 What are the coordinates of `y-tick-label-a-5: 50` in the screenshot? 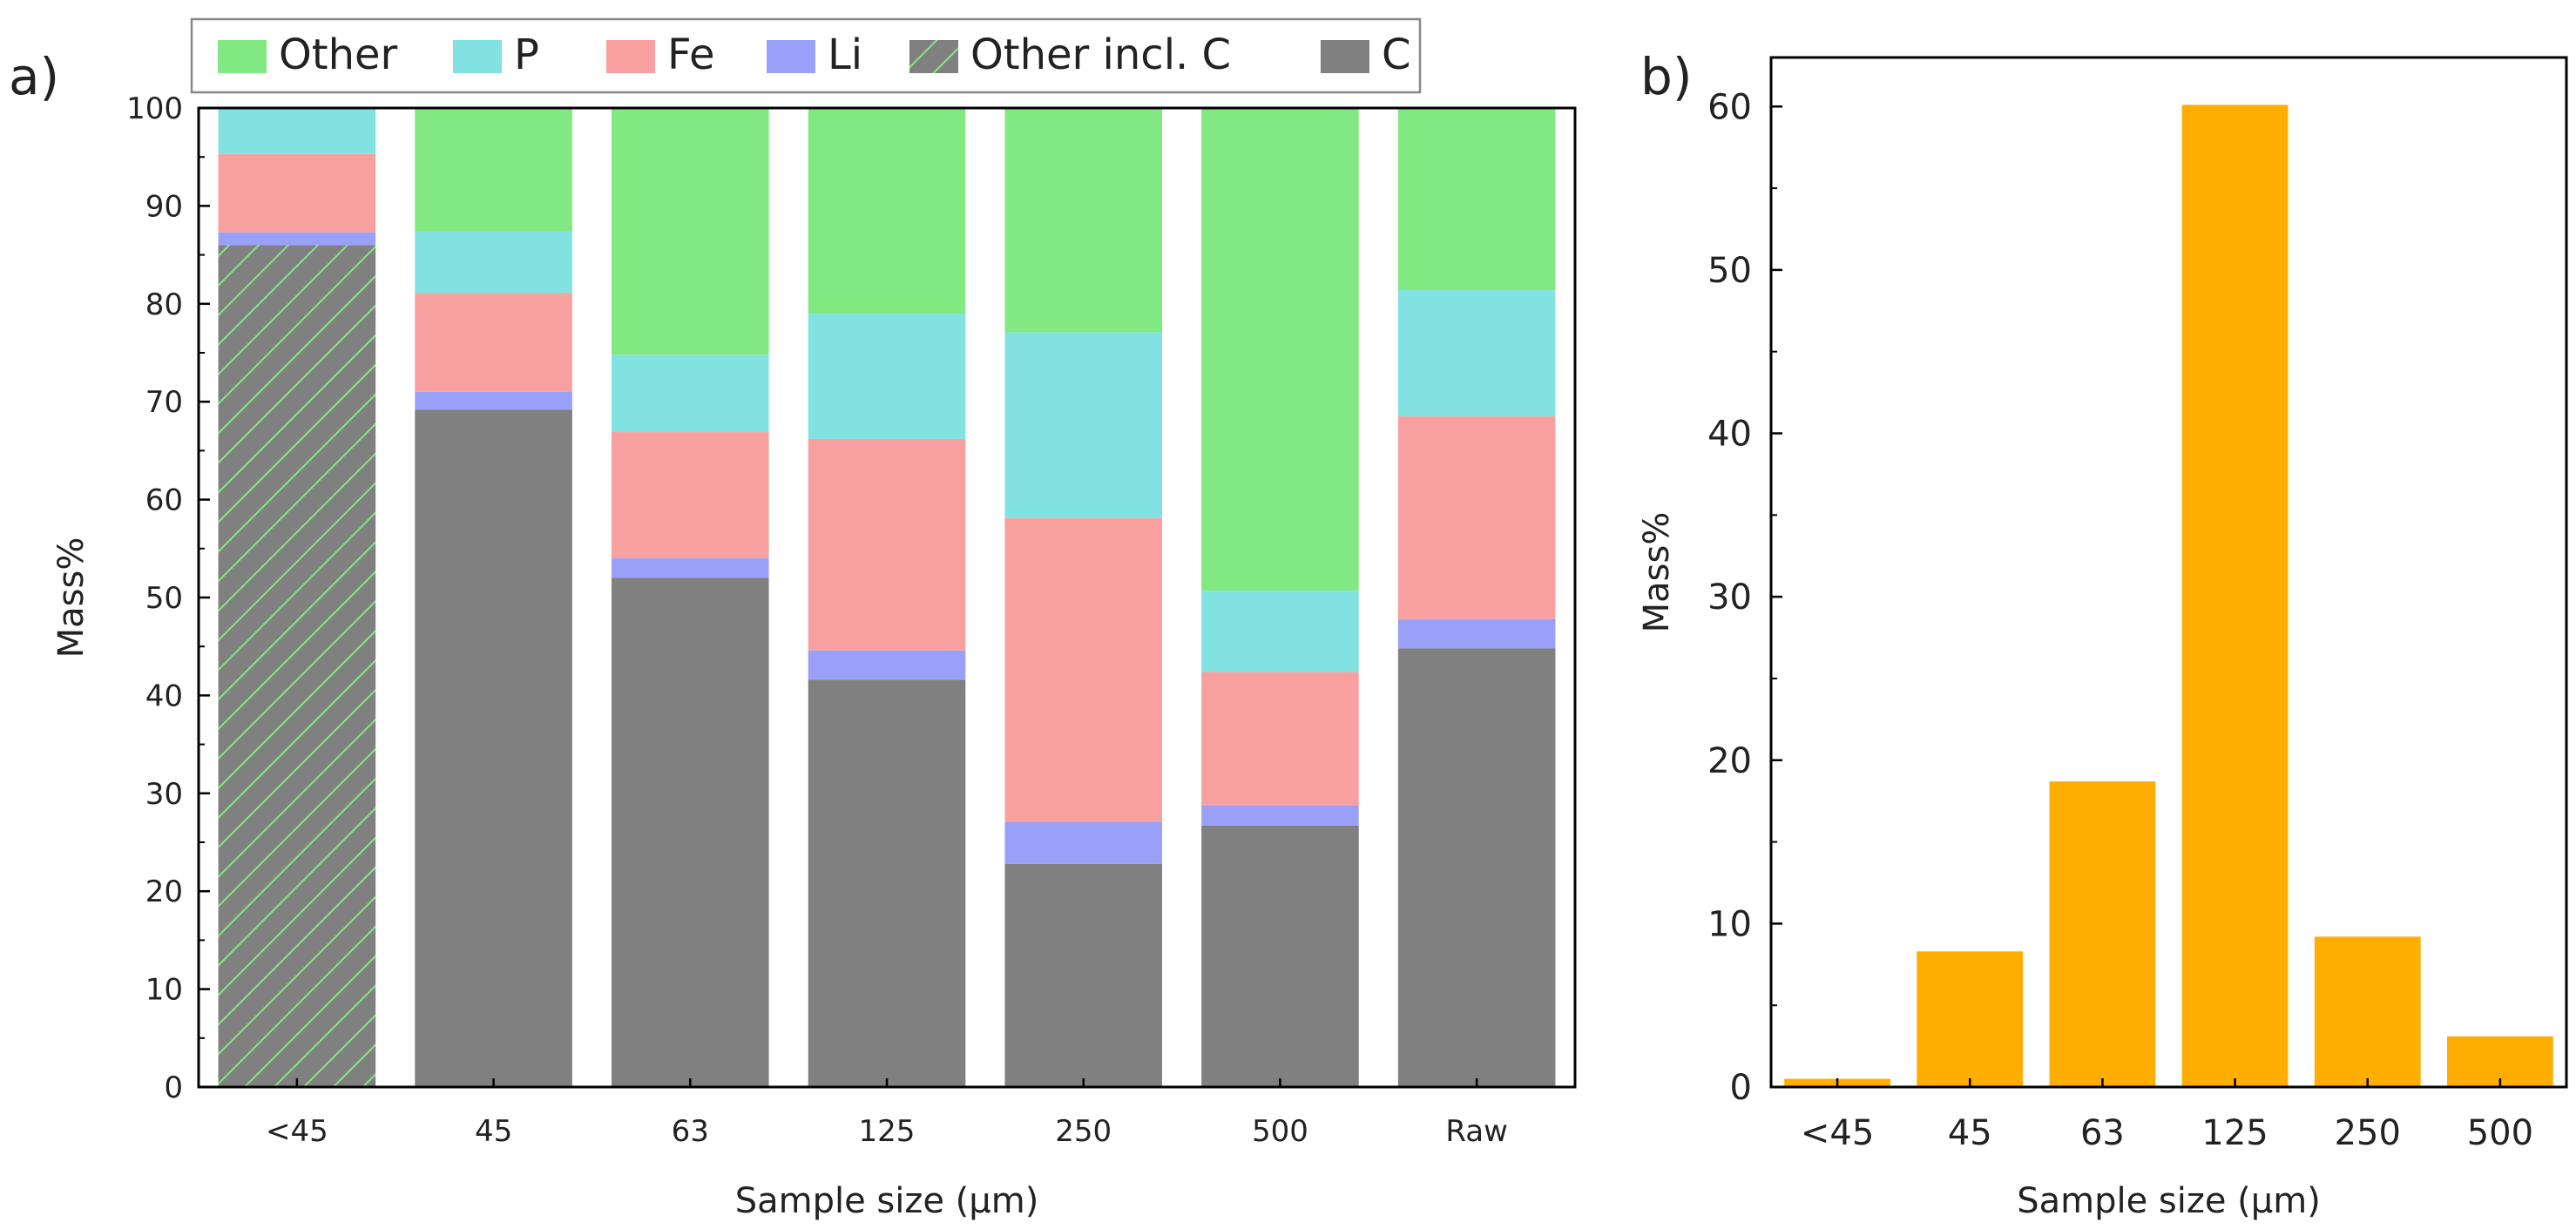 It's located at (164, 598).